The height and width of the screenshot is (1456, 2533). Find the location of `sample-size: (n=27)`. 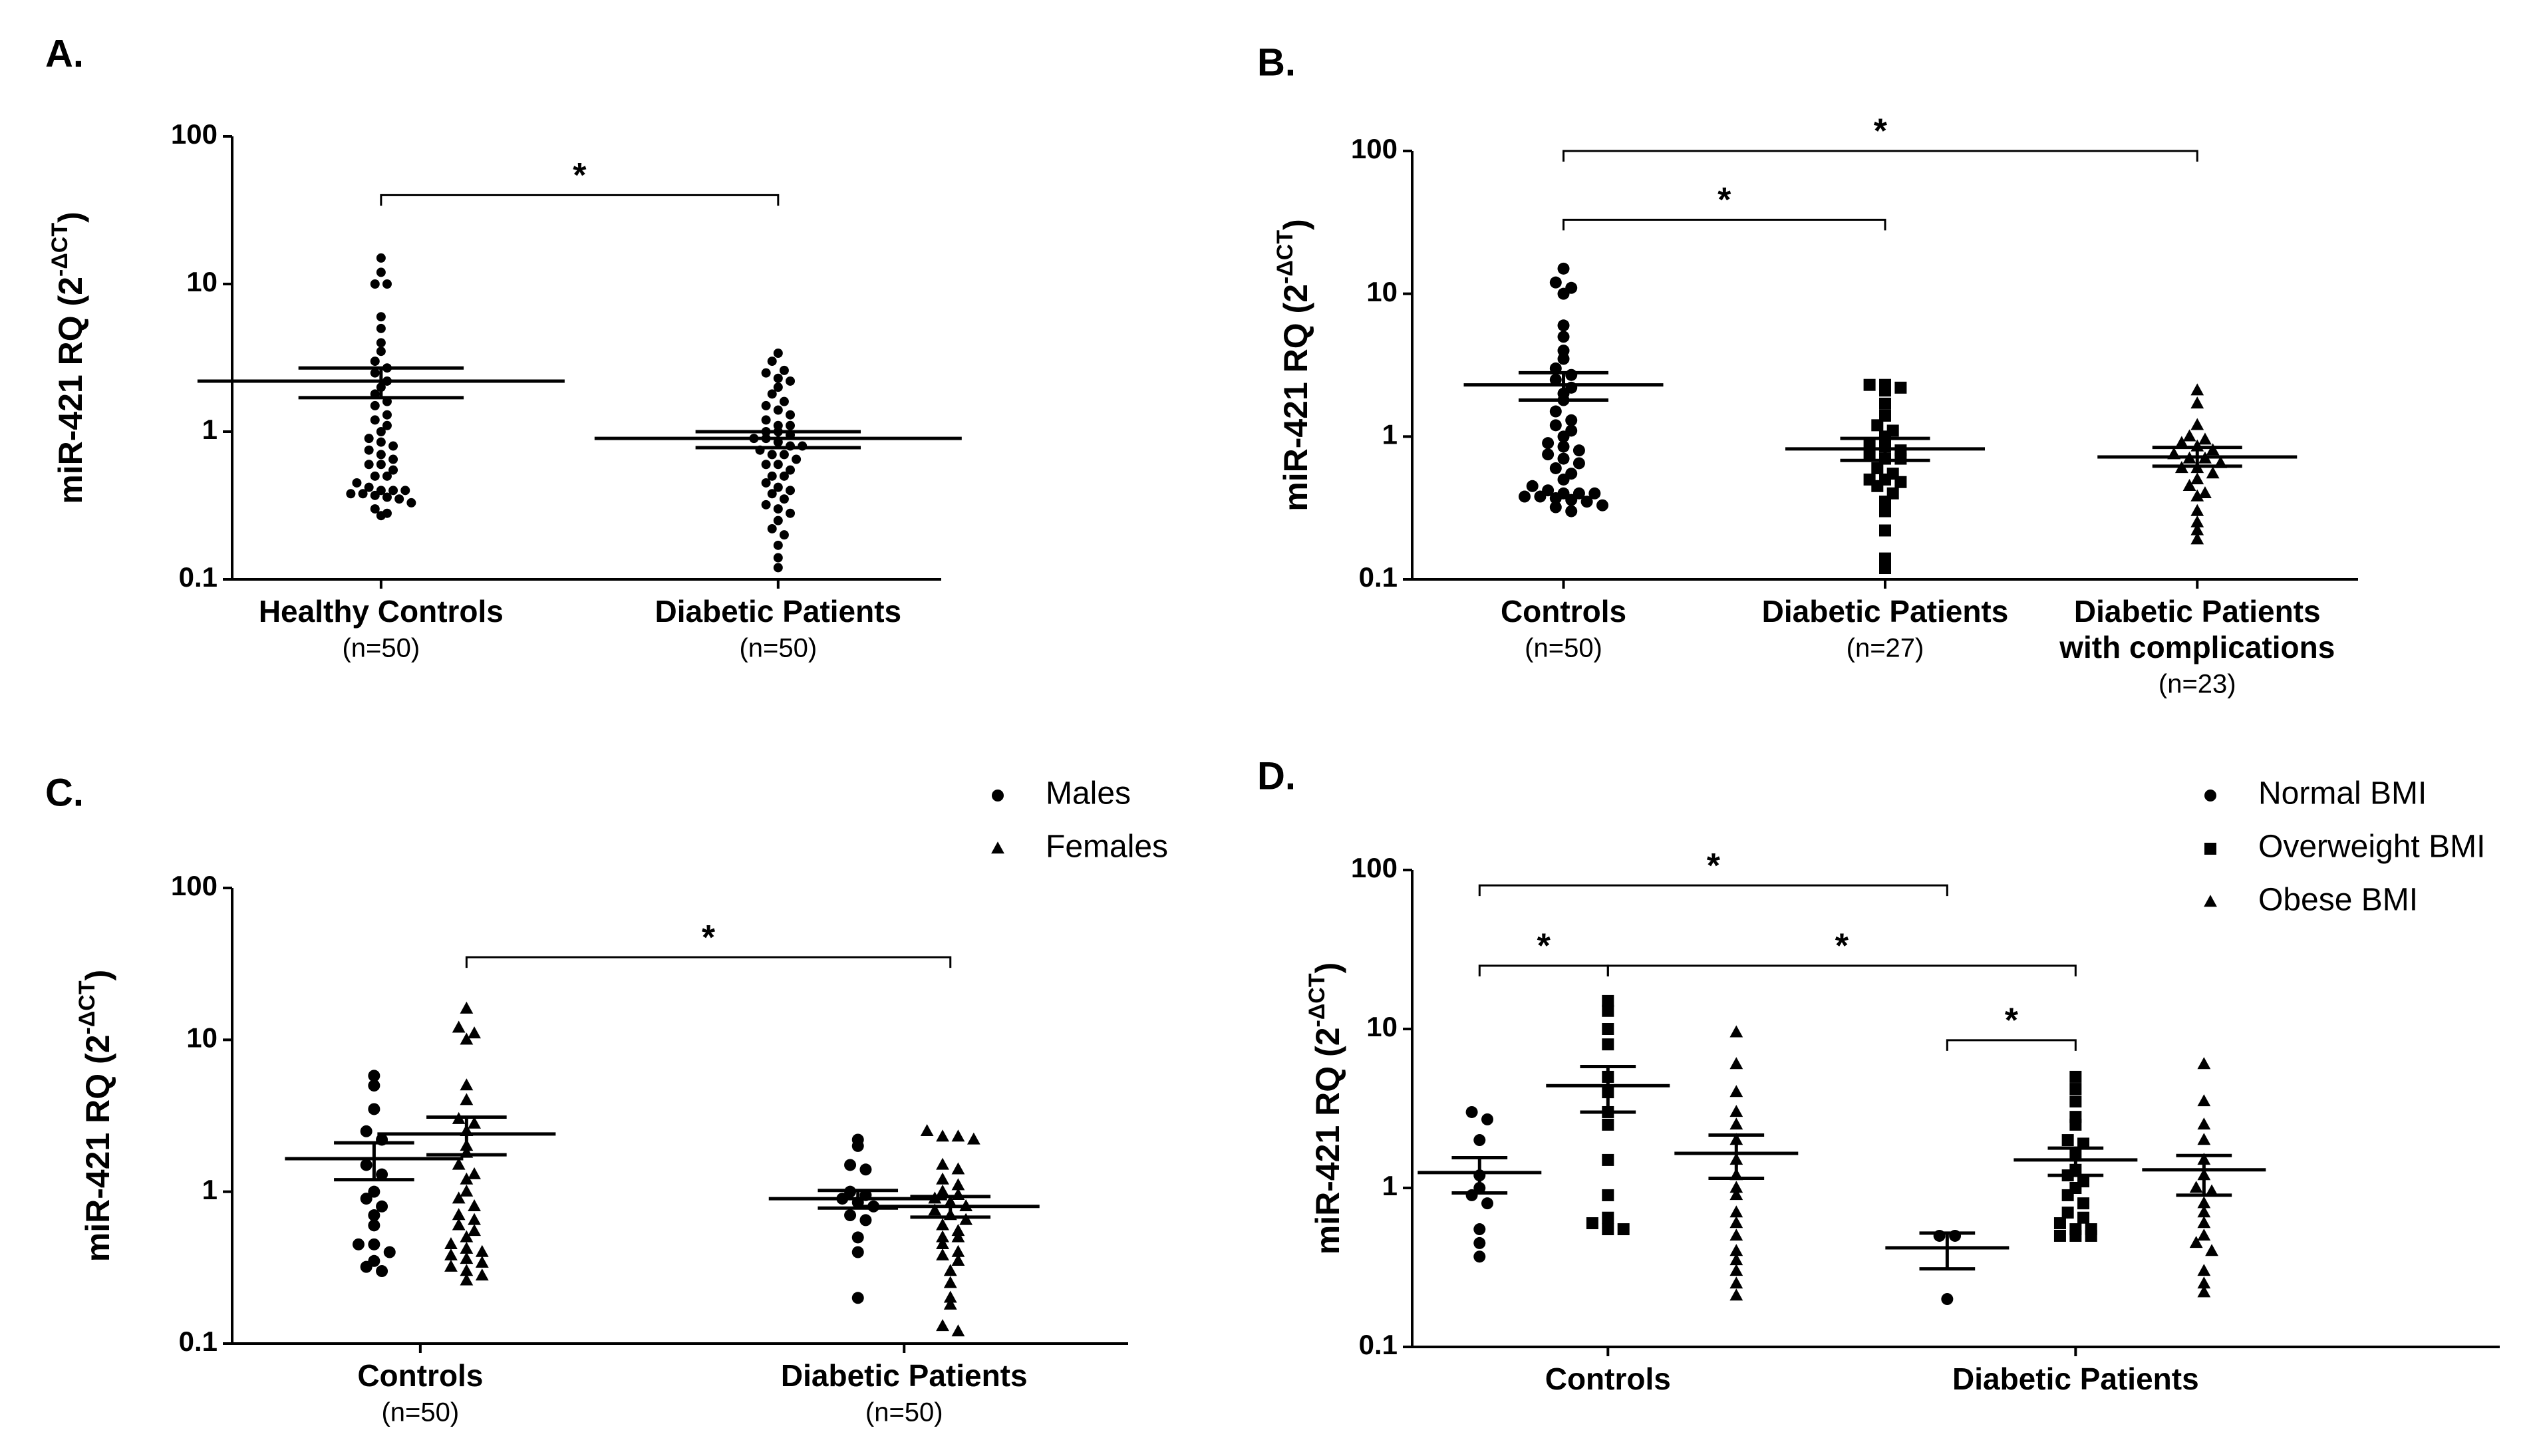

sample-size: (n=27) is located at coordinates (1885, 648).